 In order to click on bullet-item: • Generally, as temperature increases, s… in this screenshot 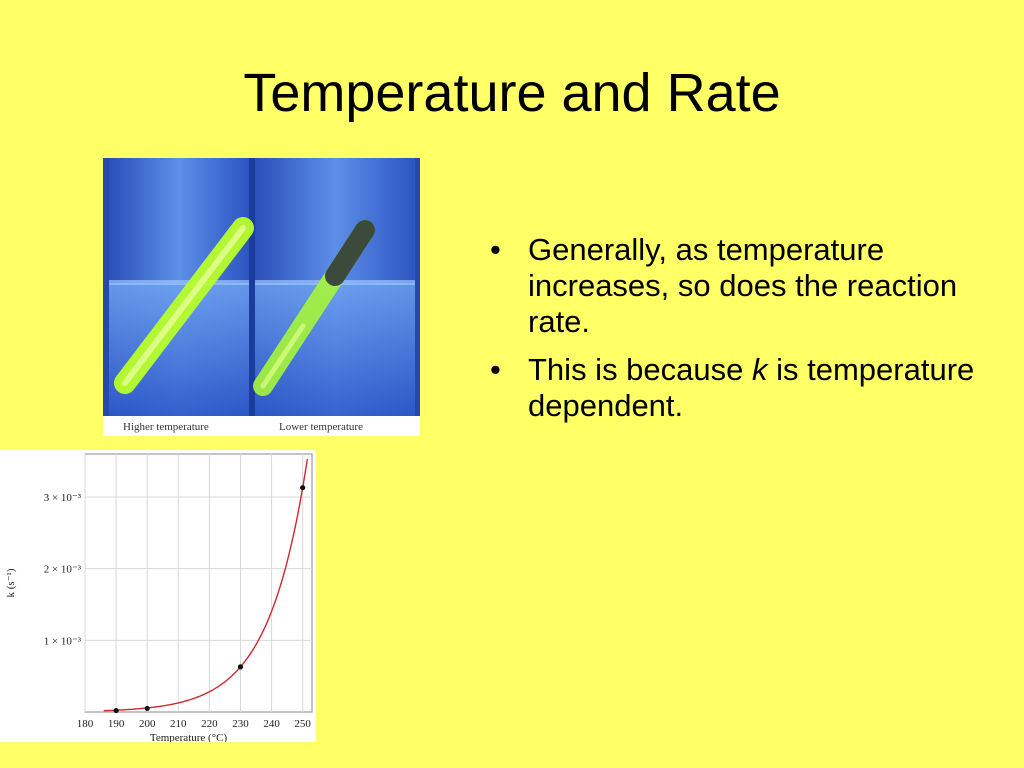, I will do `click(750, 286)`.